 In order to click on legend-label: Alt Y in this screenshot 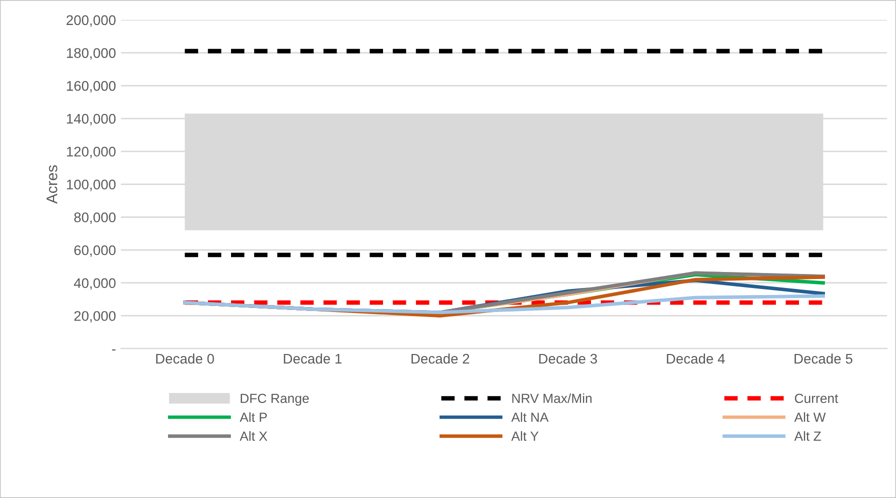, I will do `click(525, 436)`.